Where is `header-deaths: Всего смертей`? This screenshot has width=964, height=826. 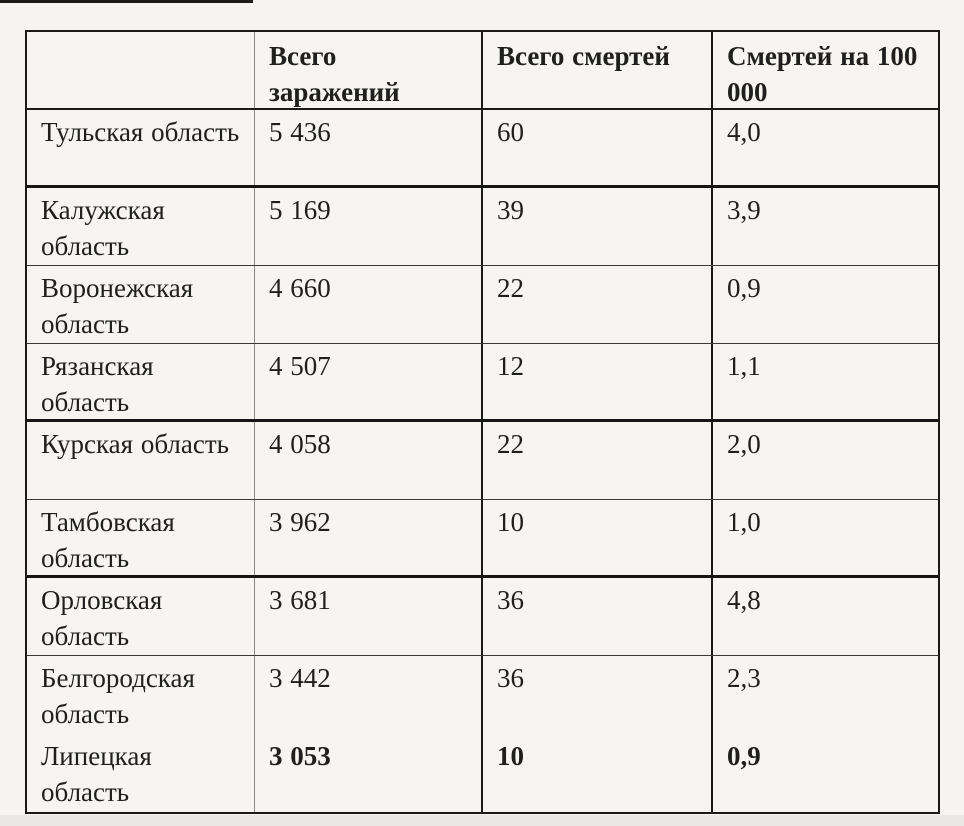 header-deaths: Всего смертей is located at coordinates (598, 70).